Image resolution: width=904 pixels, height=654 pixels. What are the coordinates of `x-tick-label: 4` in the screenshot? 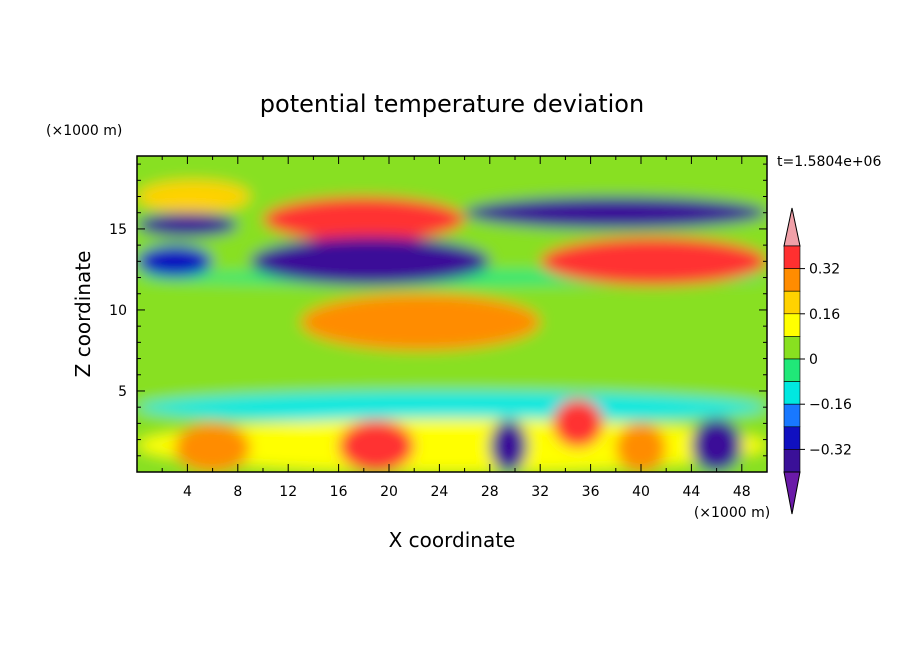 It's located at (187, 492).